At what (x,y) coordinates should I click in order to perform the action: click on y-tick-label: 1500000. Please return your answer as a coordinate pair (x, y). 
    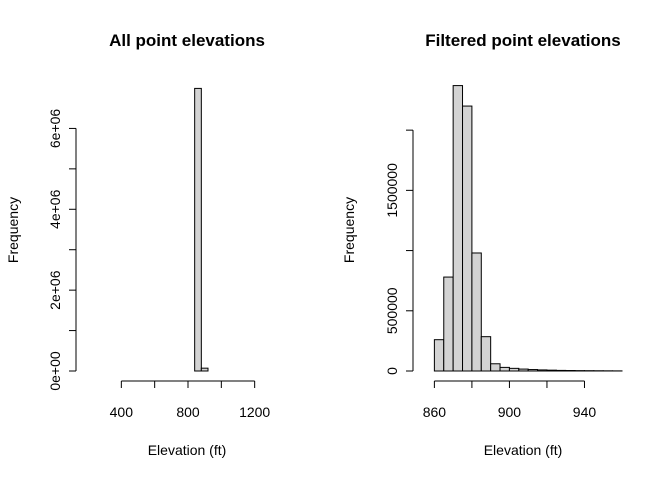
    Looking at the image, I should click on (392, 190).